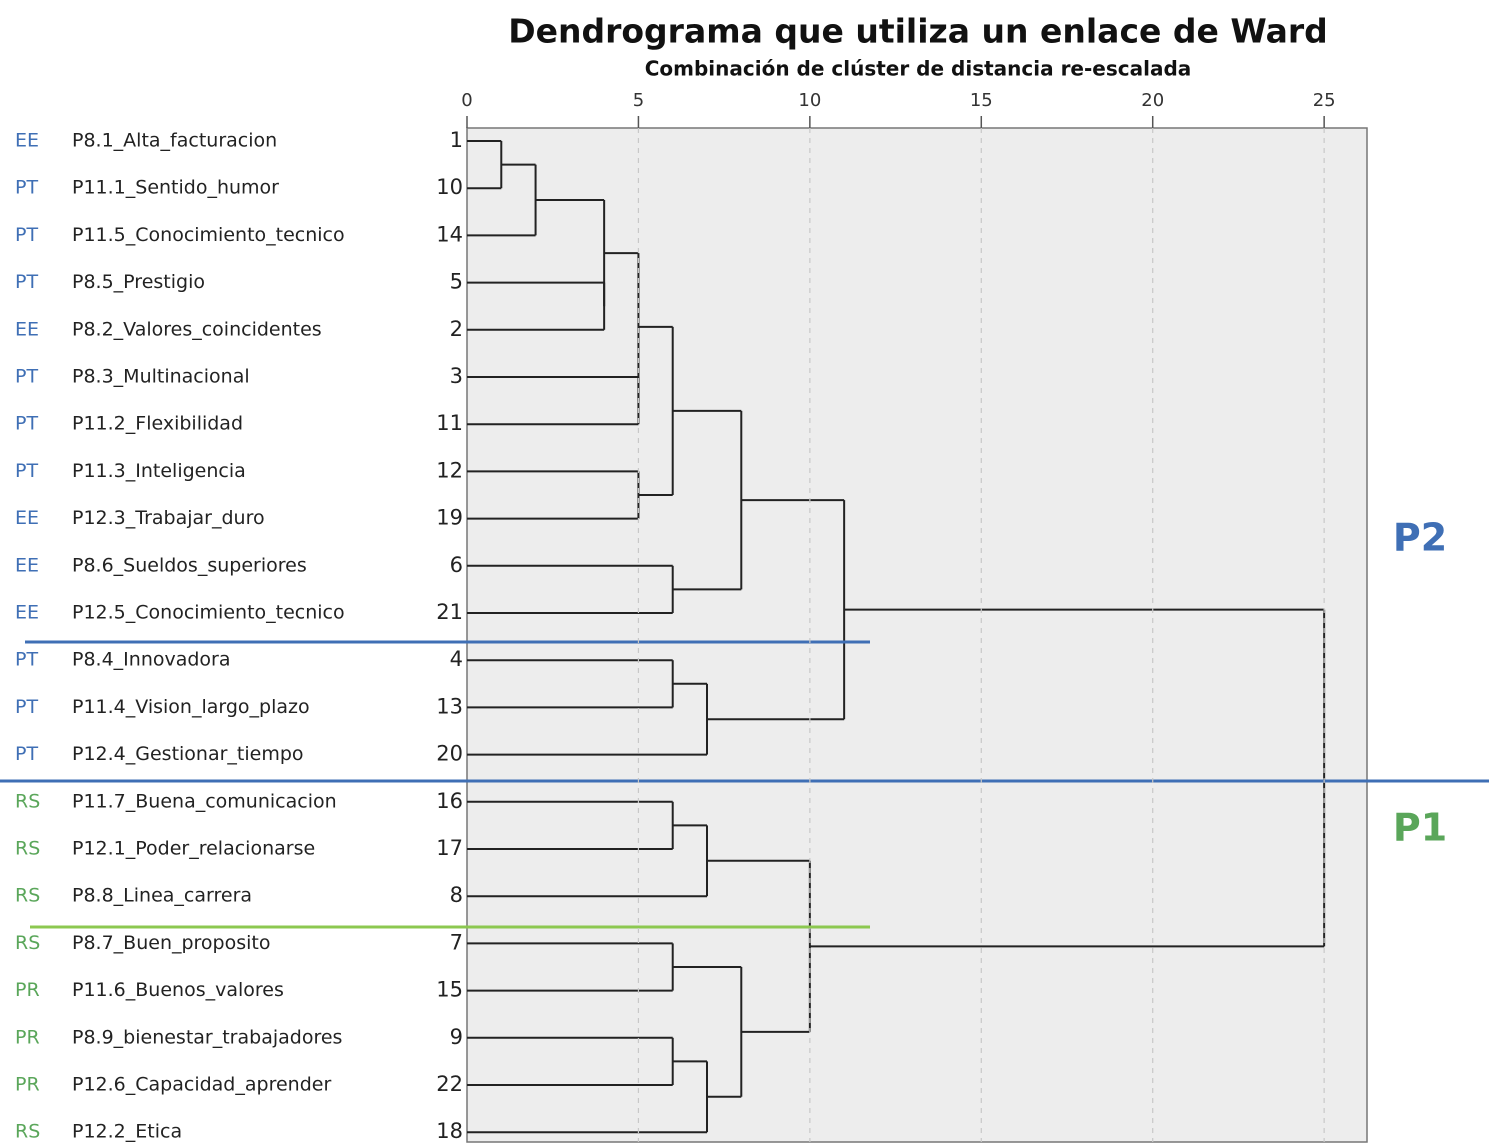  What do you see at coordinates (449, 754) in the screenshot?
I see `case-number: 20` at bounding box center [449, 754].